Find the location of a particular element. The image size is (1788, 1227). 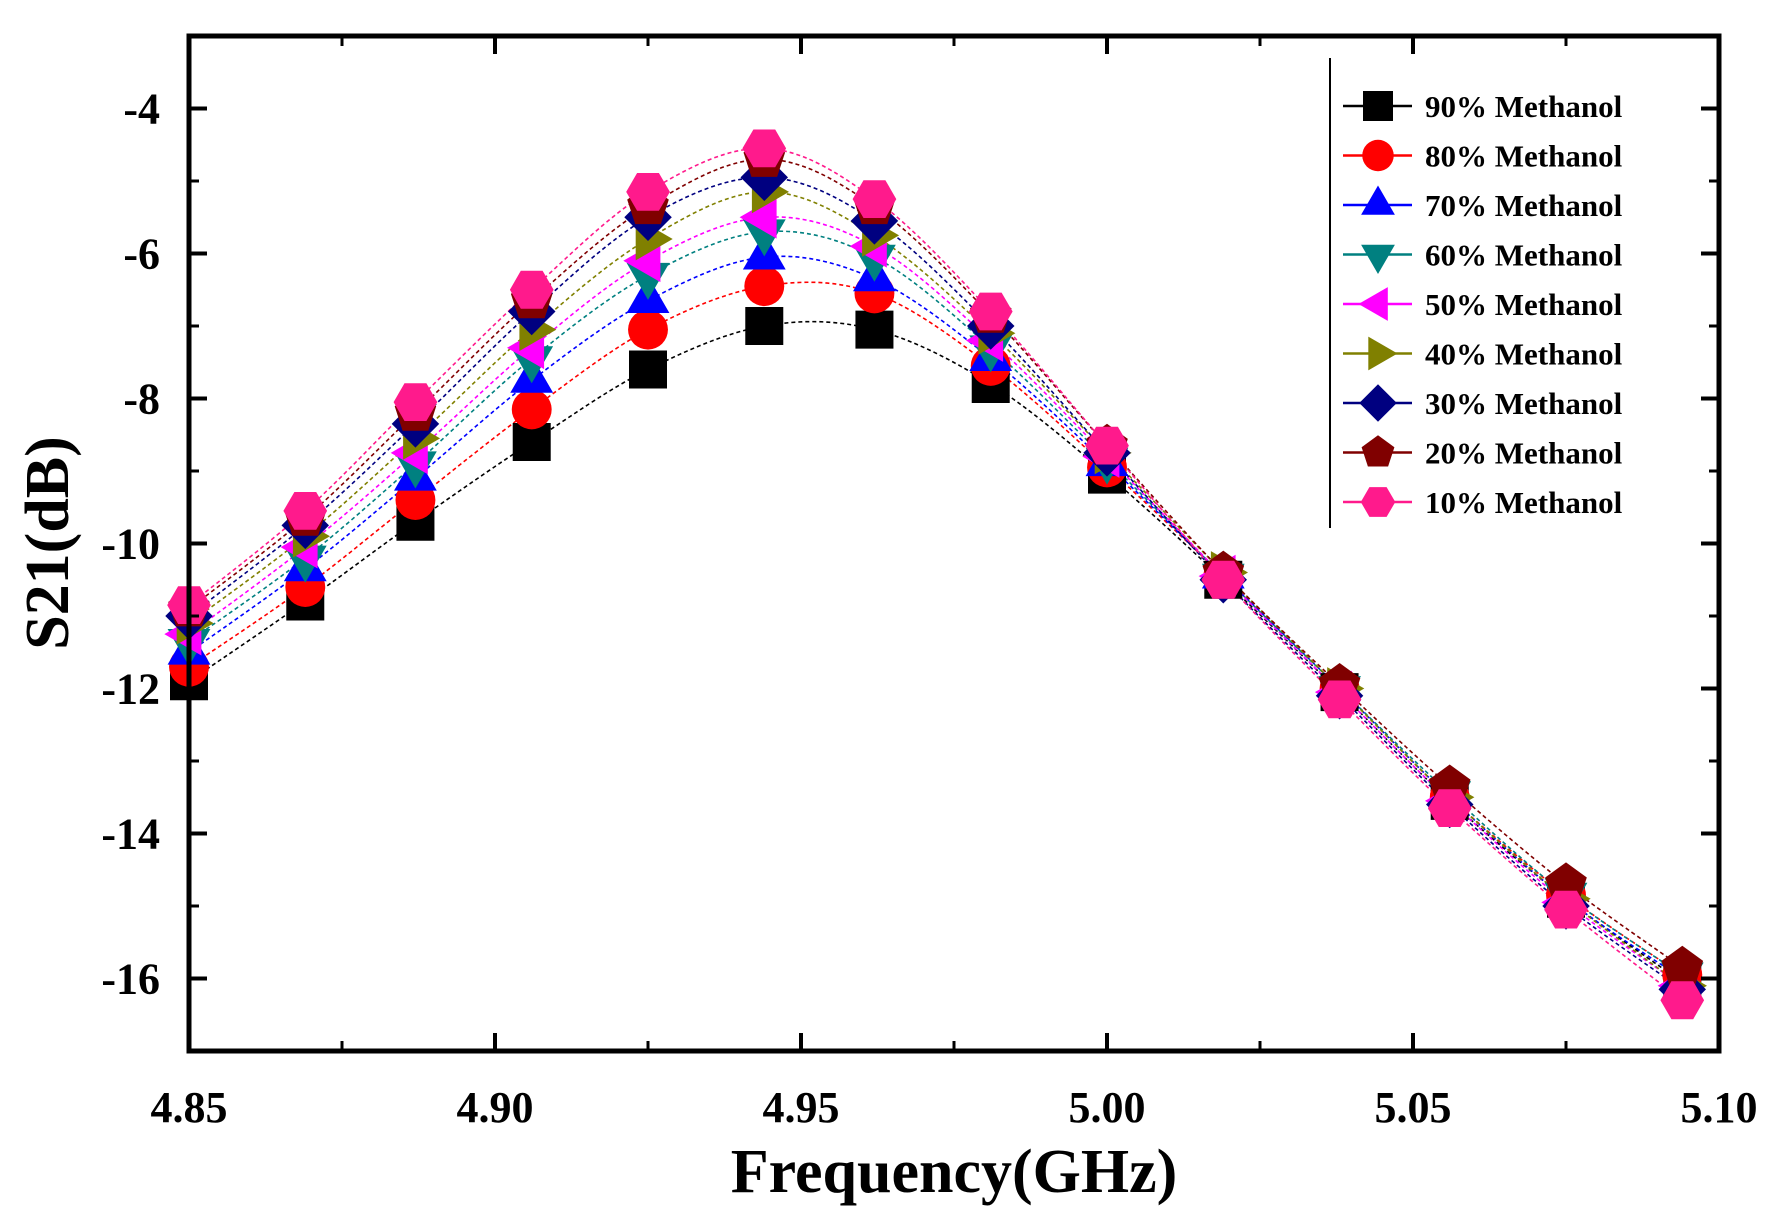

x-tick-label: 5.05 is located at coordinates (1413, 1107).